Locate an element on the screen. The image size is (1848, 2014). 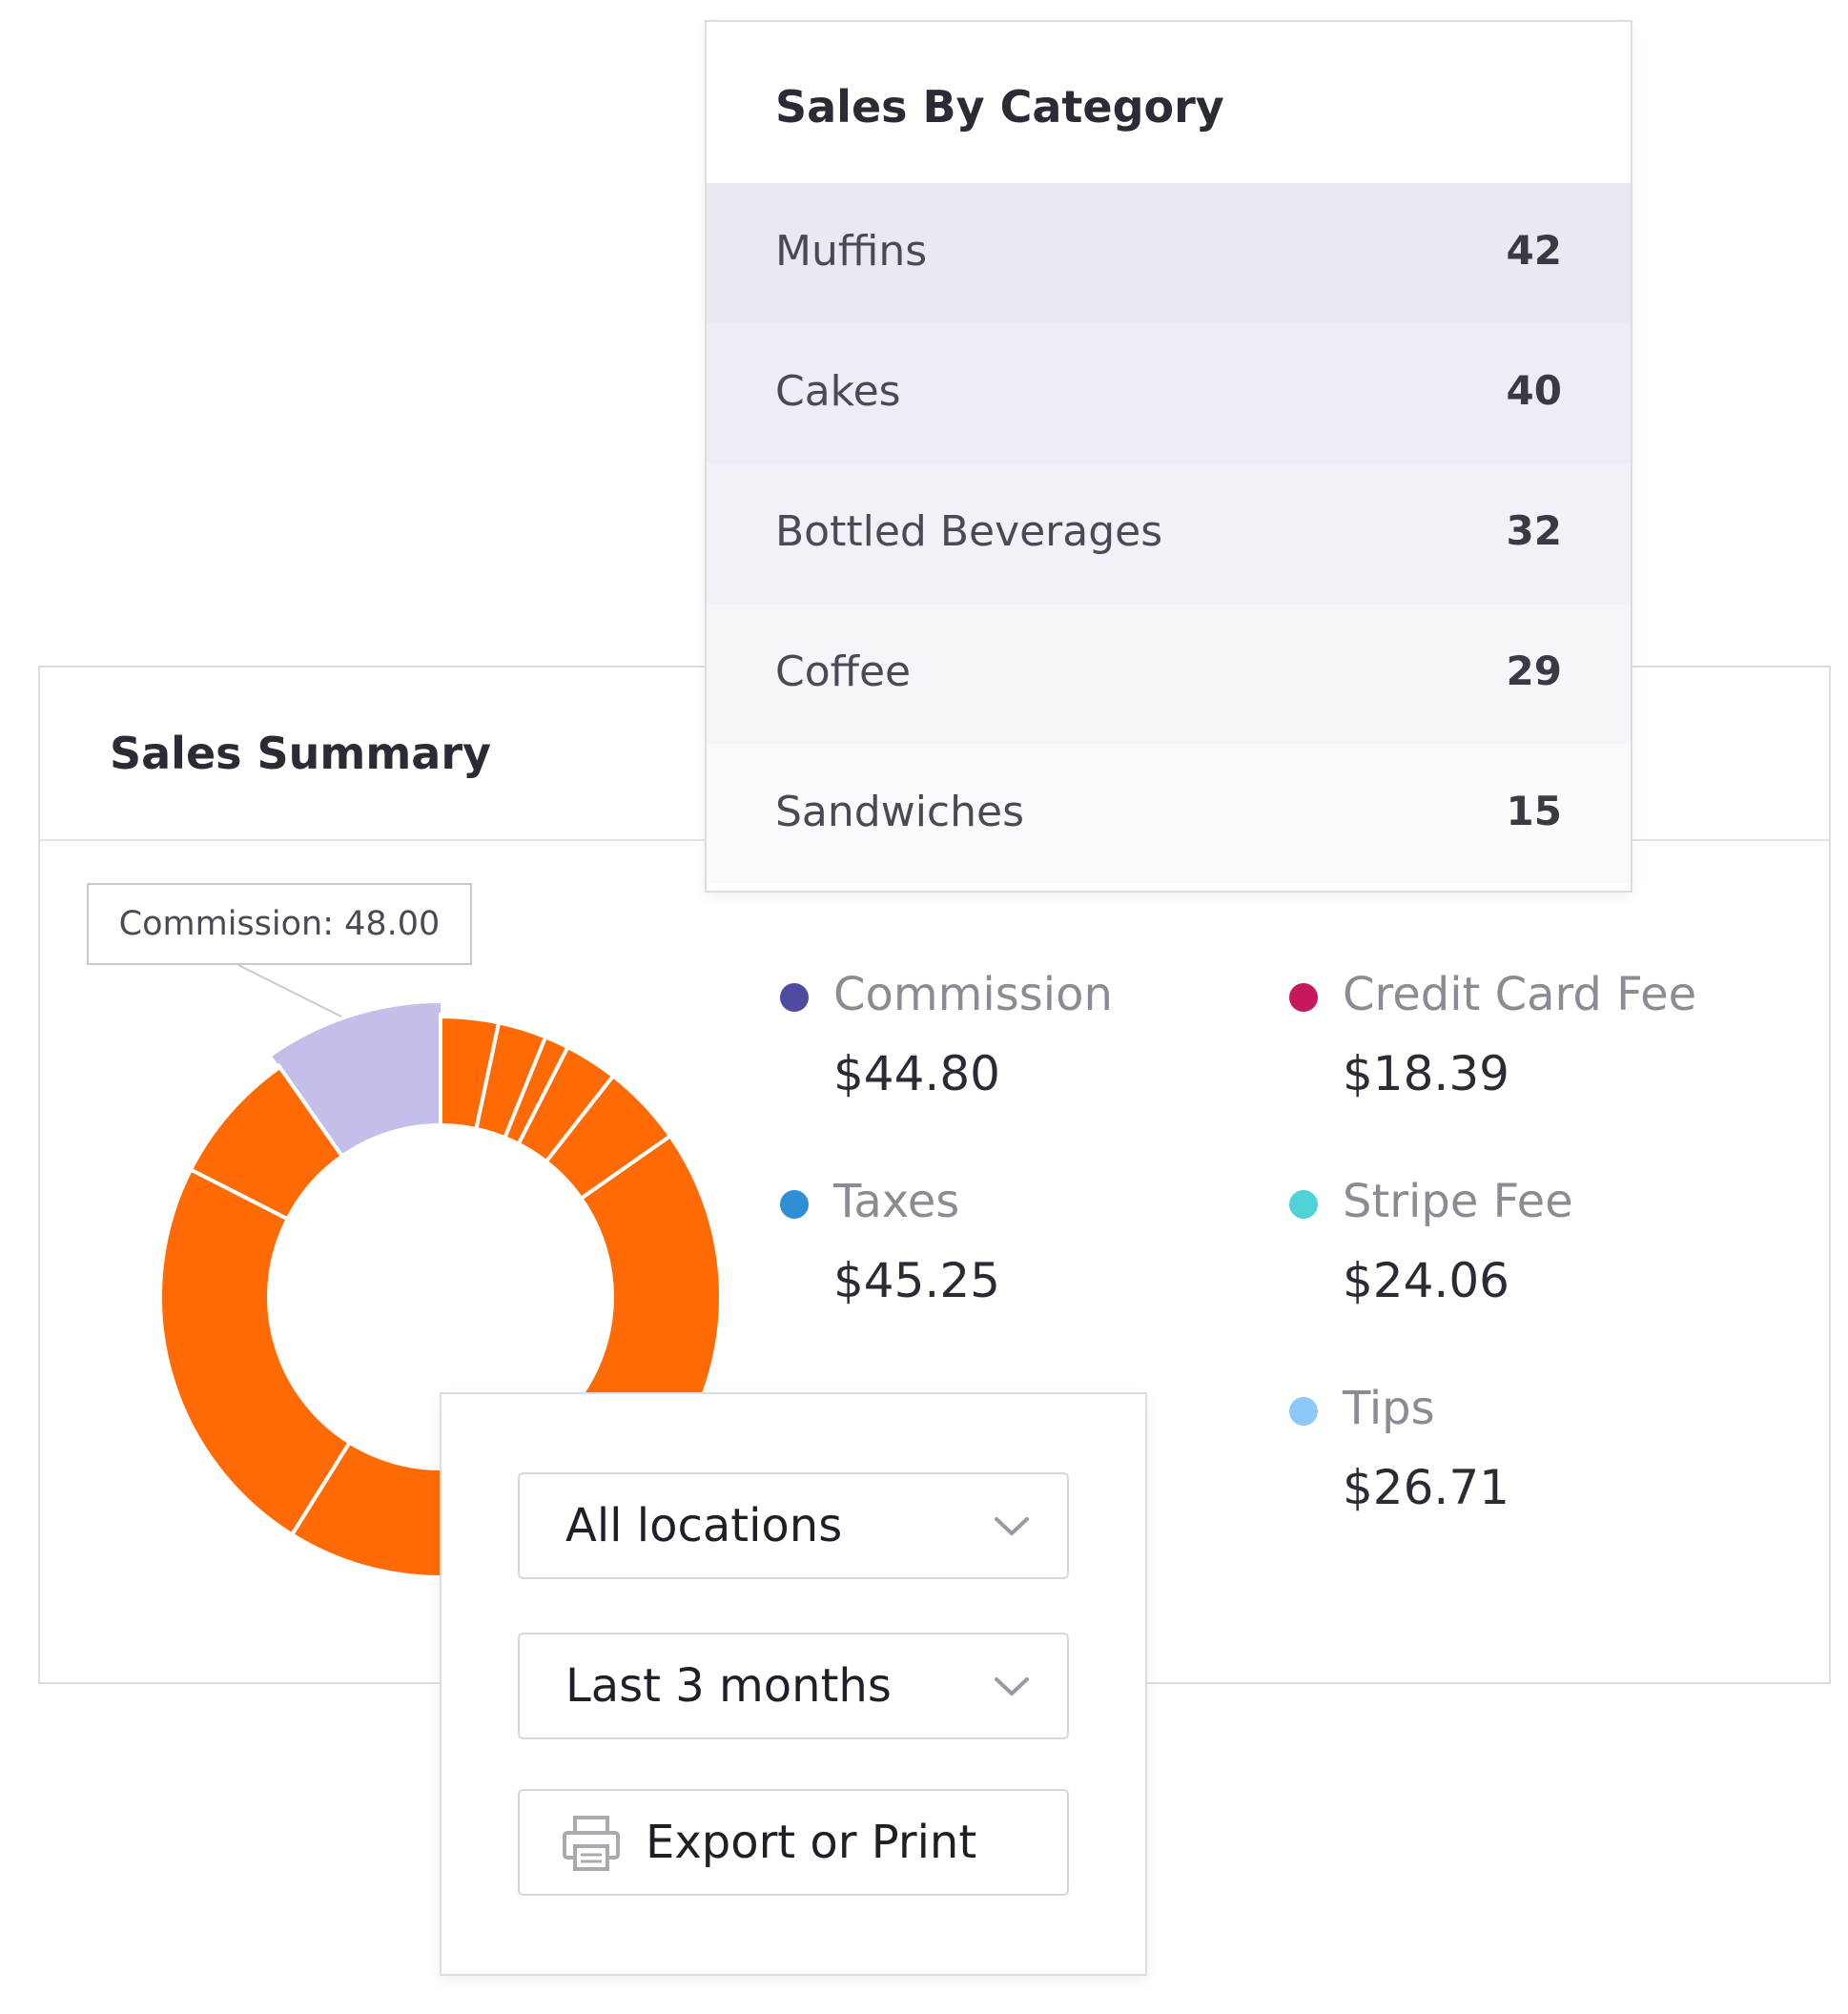
legend-value: $44.80 is located at coordinates (916, 1073).